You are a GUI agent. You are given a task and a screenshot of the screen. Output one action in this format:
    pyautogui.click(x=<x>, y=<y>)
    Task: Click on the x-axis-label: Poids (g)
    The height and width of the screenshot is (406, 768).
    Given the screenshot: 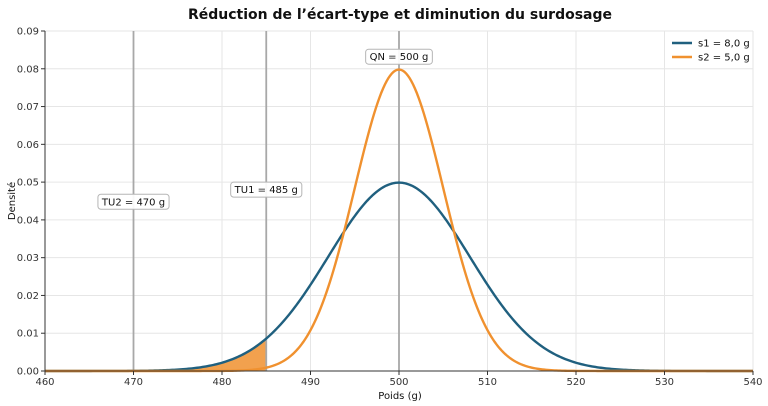 What is the action you would take?
    pyautogui.click(x=400, y=396)
    